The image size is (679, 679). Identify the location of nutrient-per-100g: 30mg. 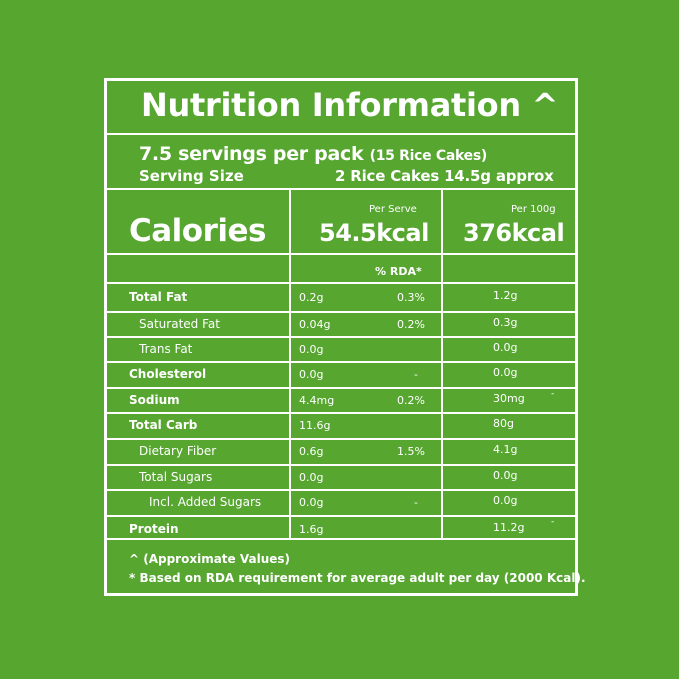
(509, 398).